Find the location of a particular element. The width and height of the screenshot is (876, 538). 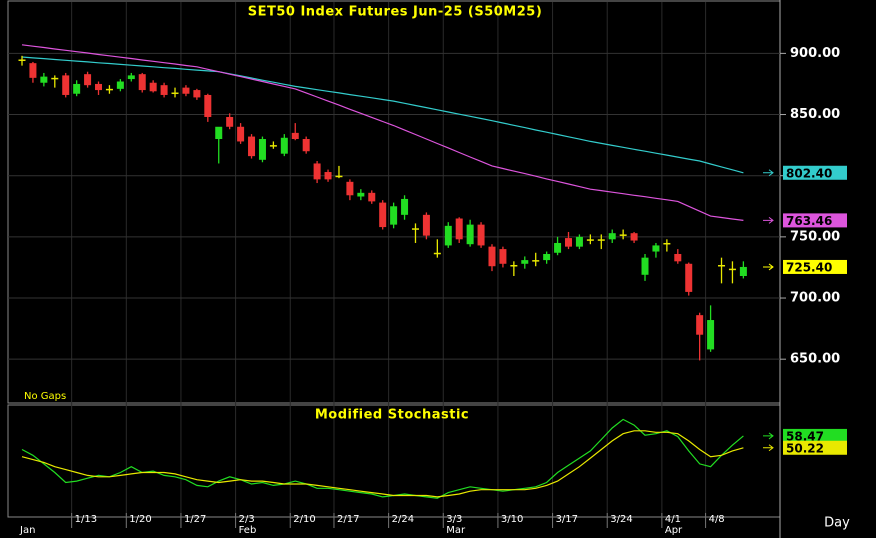

x-tick-label: 1/27 is located at coordinates (195, 519).